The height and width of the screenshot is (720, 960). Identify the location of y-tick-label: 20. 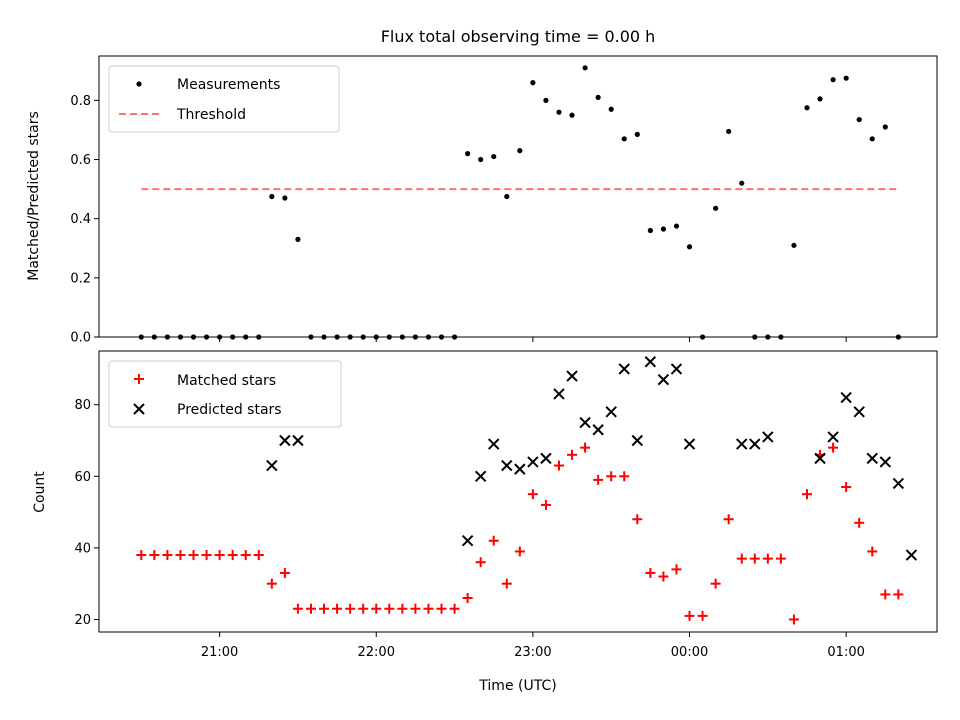
(82, 620).